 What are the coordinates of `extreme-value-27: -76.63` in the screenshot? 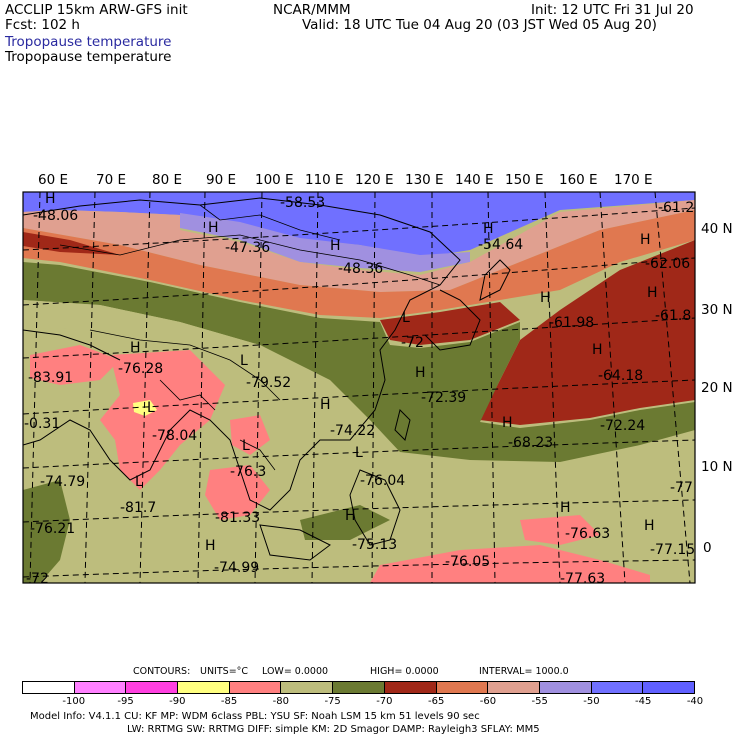 It's located at (587, 534).